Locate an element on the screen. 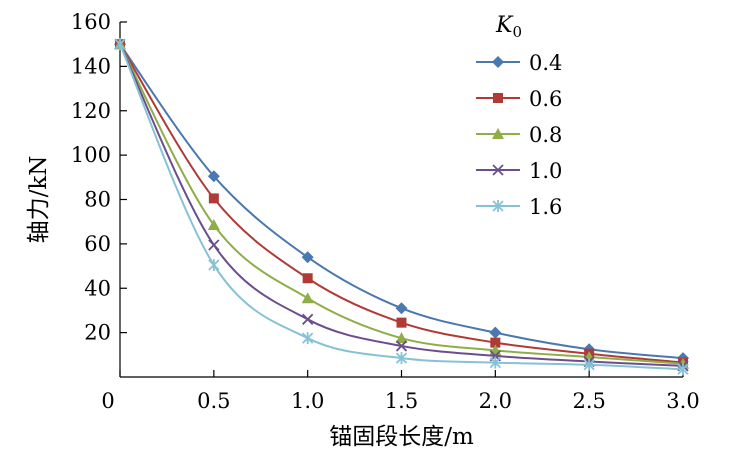  legend: K0 0.4 0.6 0.8 1.0 1.6 is located at coordinates (519, 116).